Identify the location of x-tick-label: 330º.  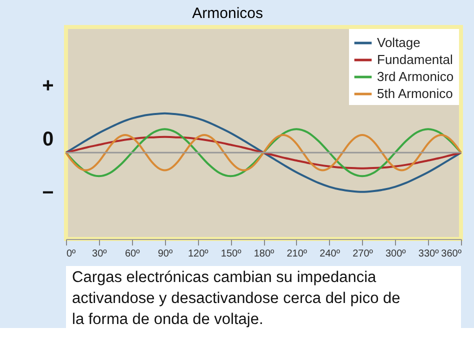
(429, 254).